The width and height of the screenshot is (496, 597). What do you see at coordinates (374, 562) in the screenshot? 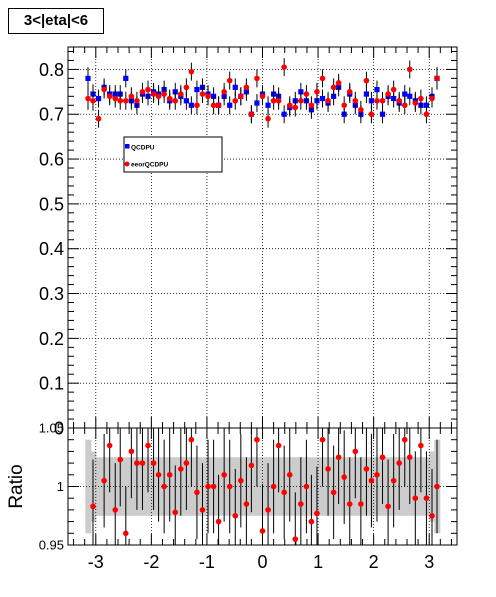
I see `x-tick-label: 2` at bounding box center [374, 562].